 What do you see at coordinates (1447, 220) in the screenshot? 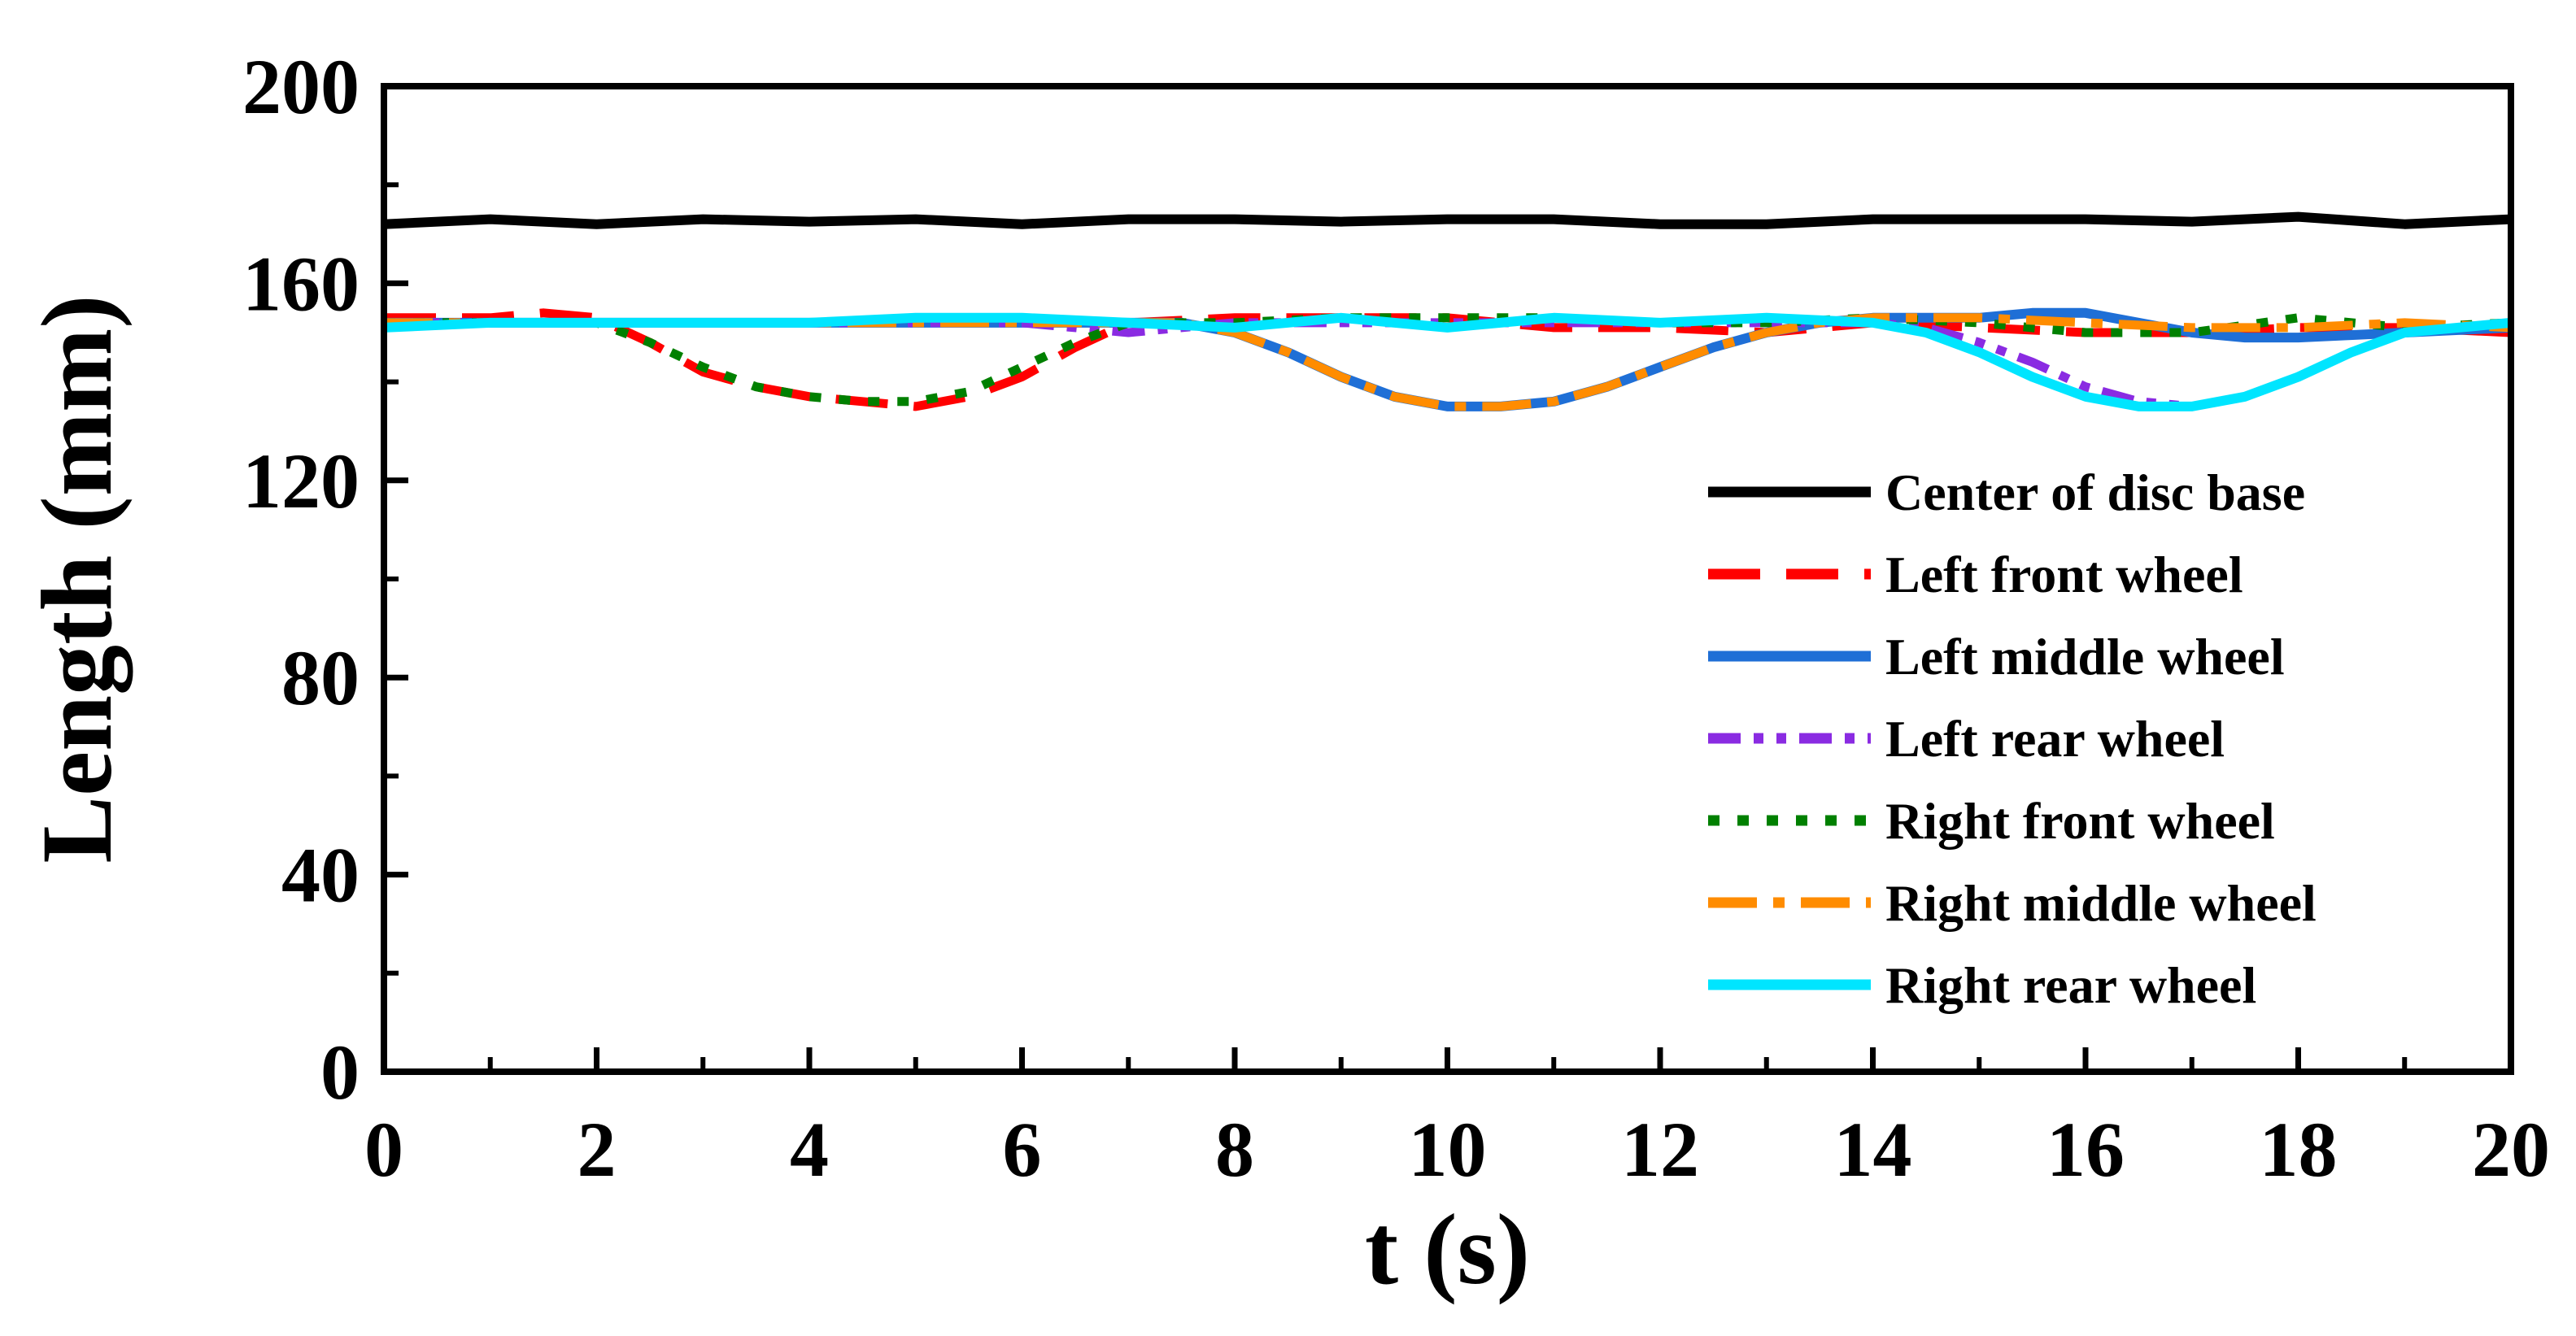
I see `series-line-center-of-disc-base` at bounding box center [1447, 220].